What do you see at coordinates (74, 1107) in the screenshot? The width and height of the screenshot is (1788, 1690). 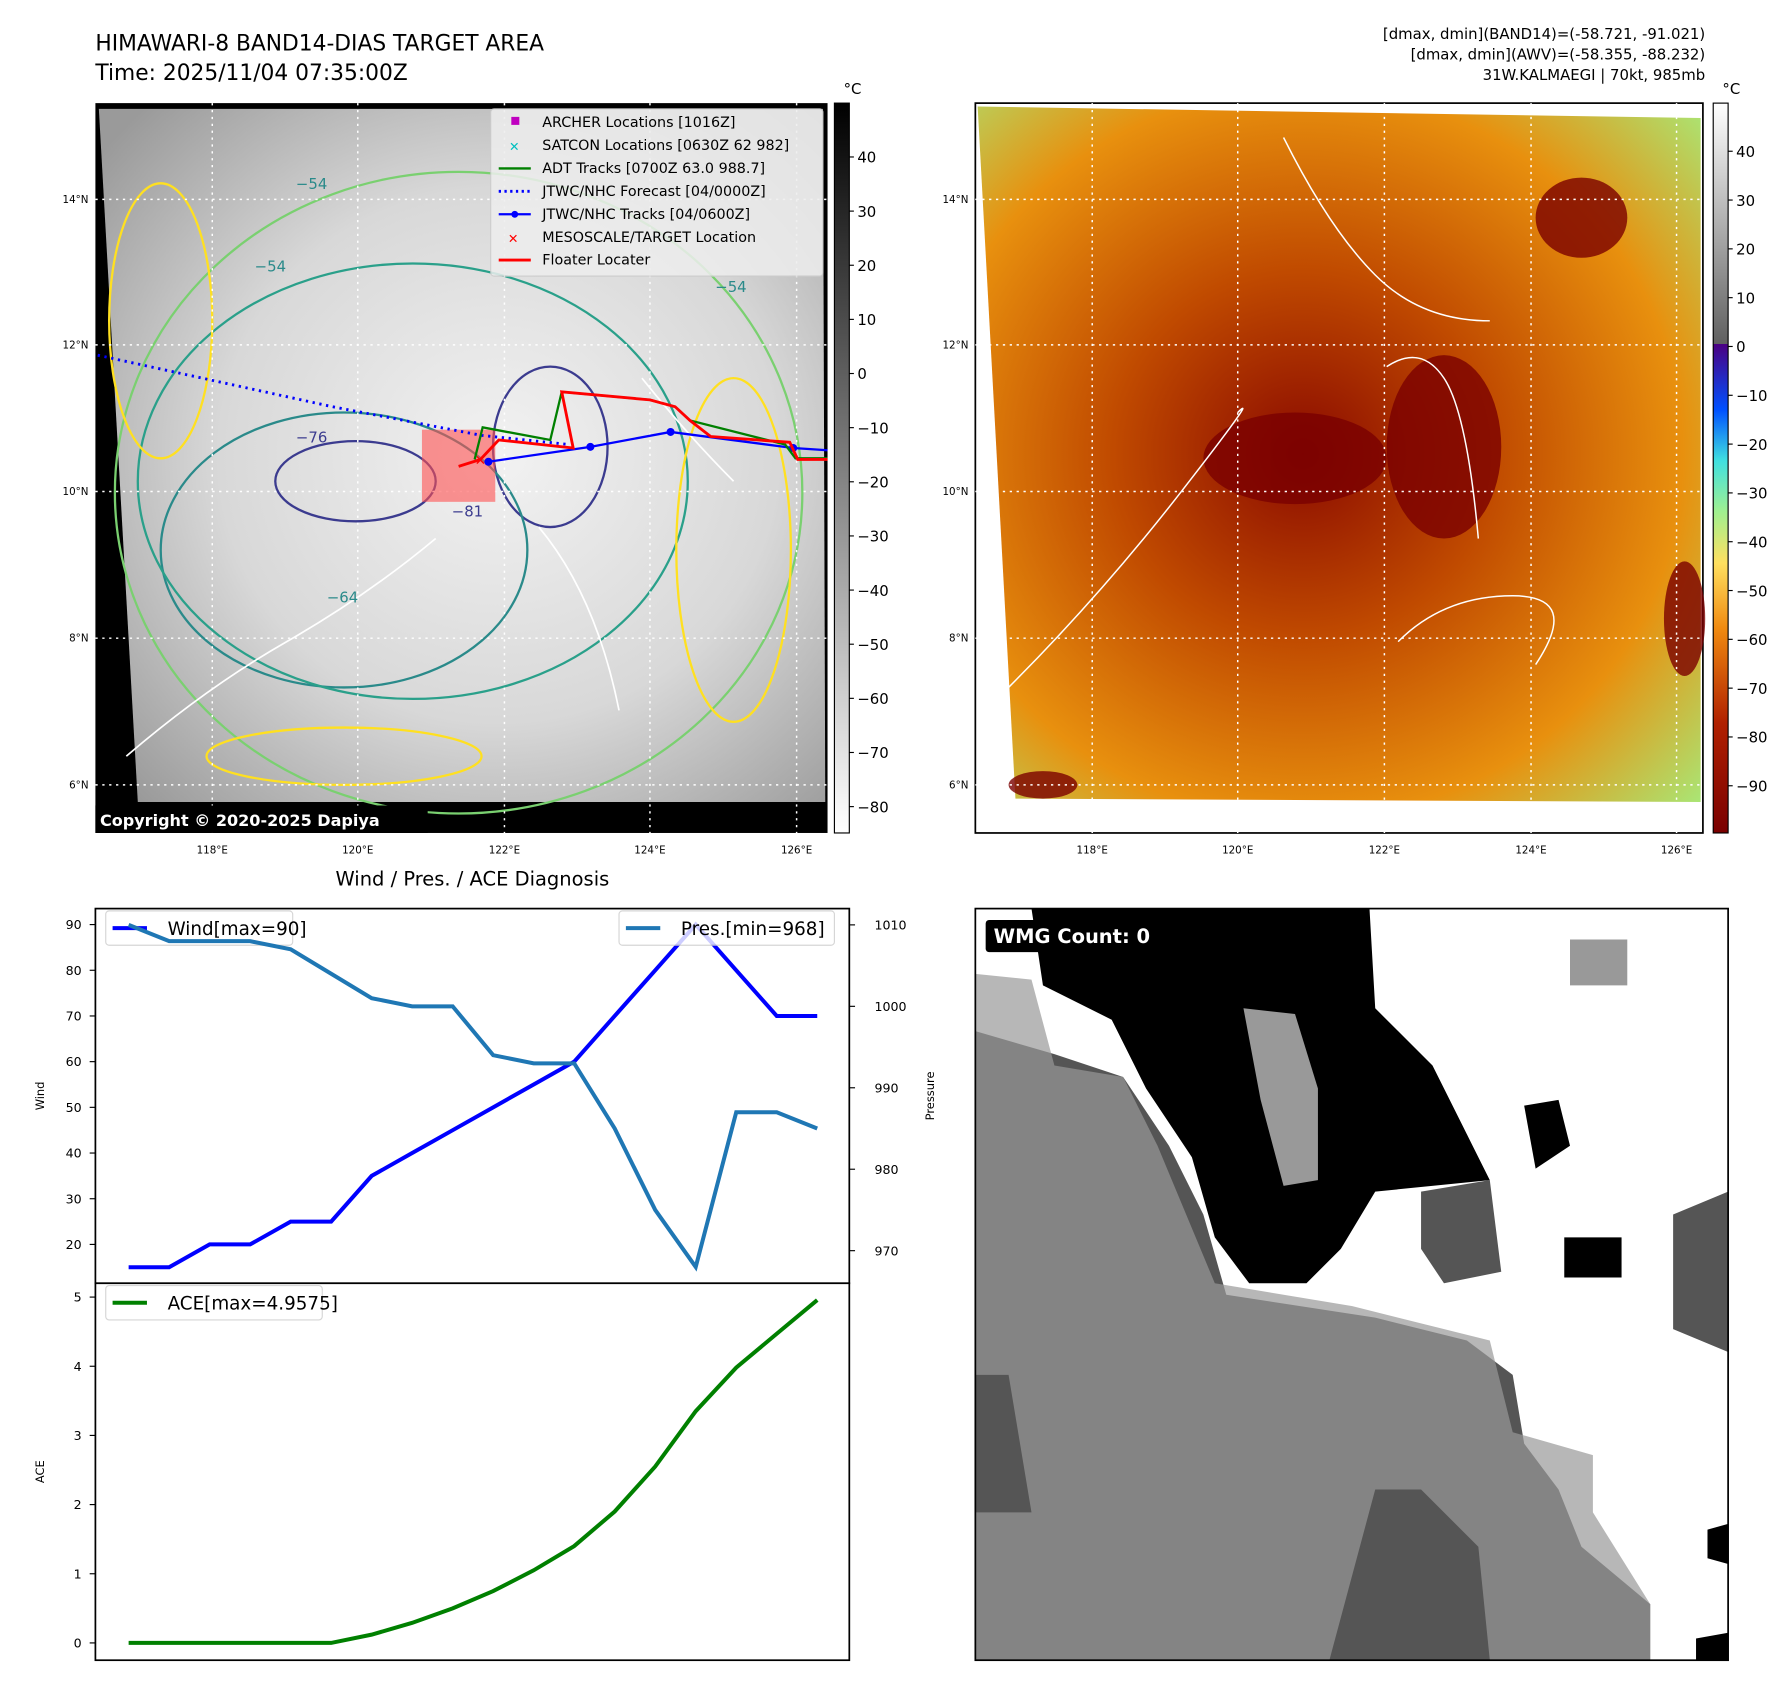 I see `y-tick-label: 50` at bounding box center [74, 1107].